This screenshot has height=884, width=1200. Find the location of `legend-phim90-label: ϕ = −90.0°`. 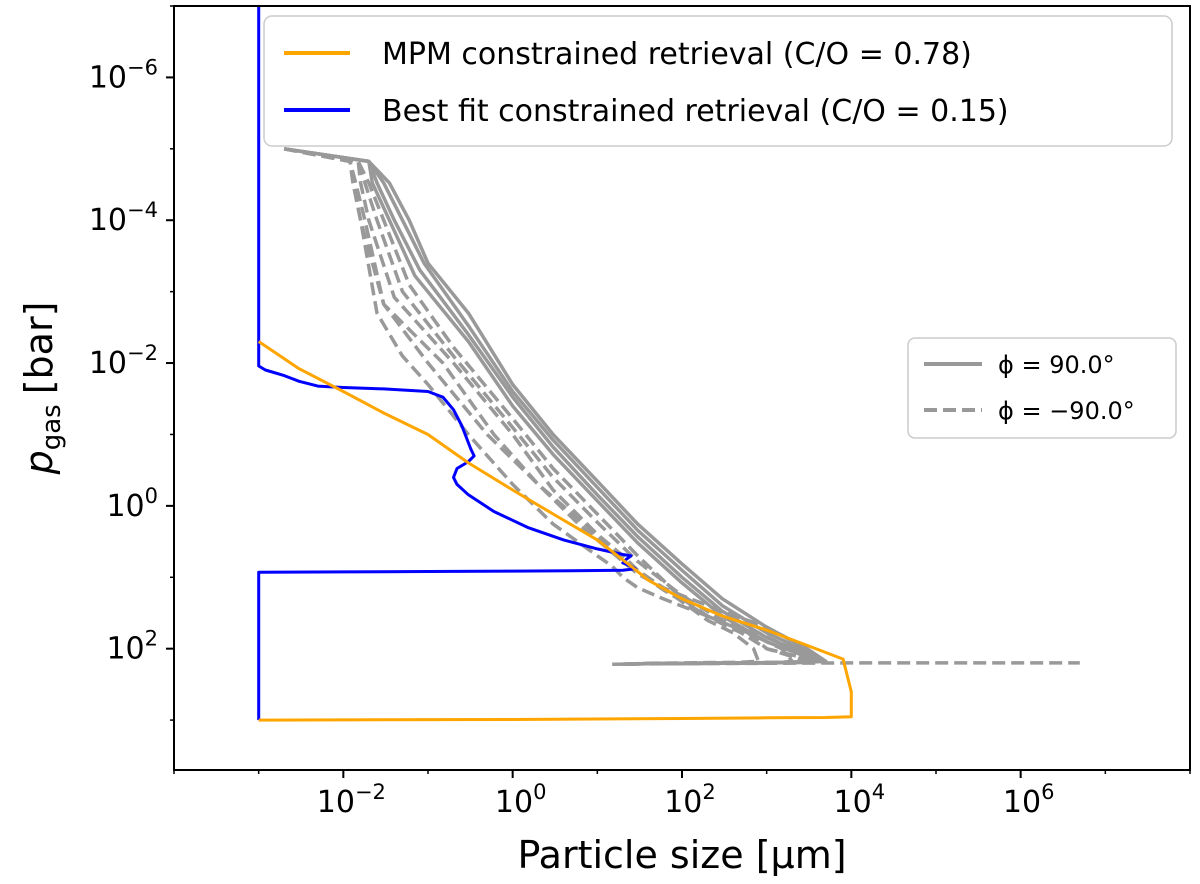

legend-phim90-label: ϕ = −90.0° is located at coordinates (1066, 411).